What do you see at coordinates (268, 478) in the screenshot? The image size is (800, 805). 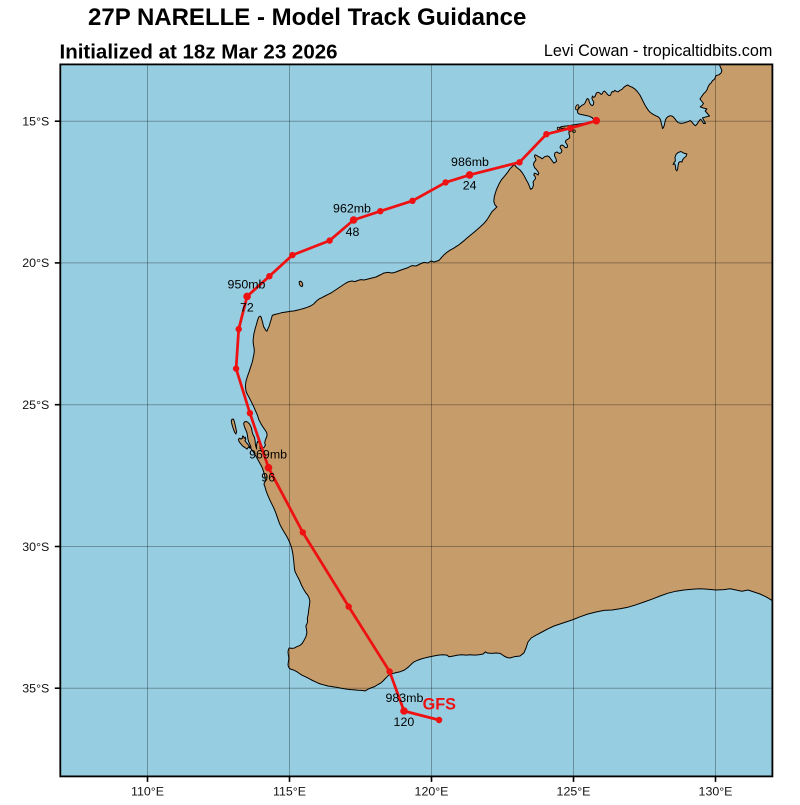 I see `svg-text: 96` at bounding box center [268, 478].